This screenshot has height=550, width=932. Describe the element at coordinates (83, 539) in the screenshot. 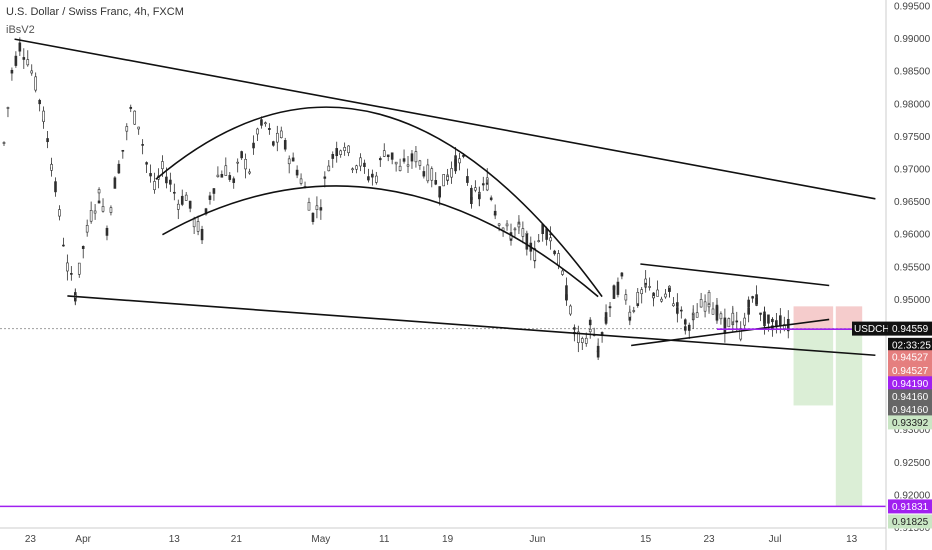

I see `x-tick-label: Apr` at that location.